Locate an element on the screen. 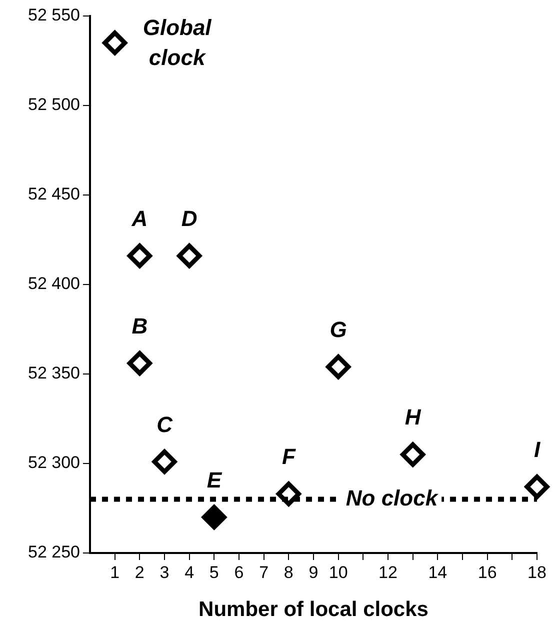 This screenshot has height=627, width=555. annotation: I is located at coordinates (537, 449).